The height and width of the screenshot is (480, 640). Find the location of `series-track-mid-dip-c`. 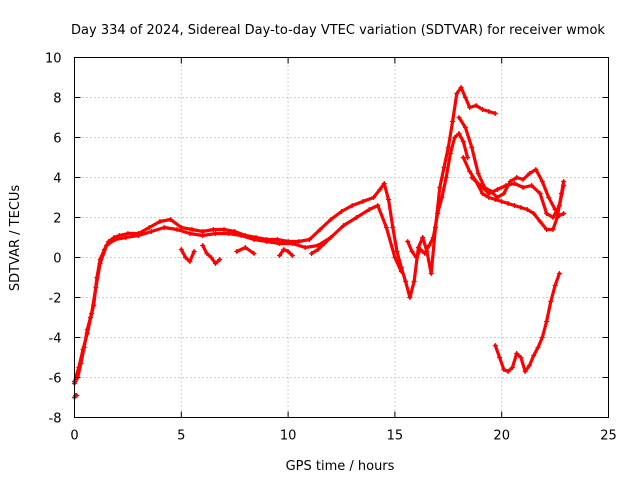

series-track-mid-dip-c is located at coordinates (245, 250).